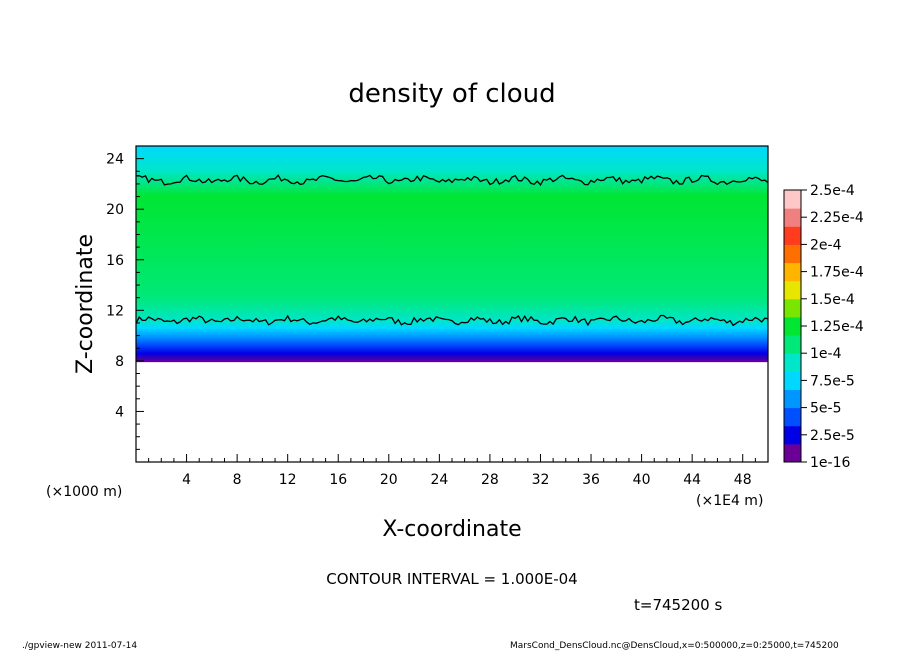 Image resolution: width=904 pixels, height=654 pixels. Describe the element at coordinates (115, 261) in the screenshot. I see `y-tick-label: 16` at that location.